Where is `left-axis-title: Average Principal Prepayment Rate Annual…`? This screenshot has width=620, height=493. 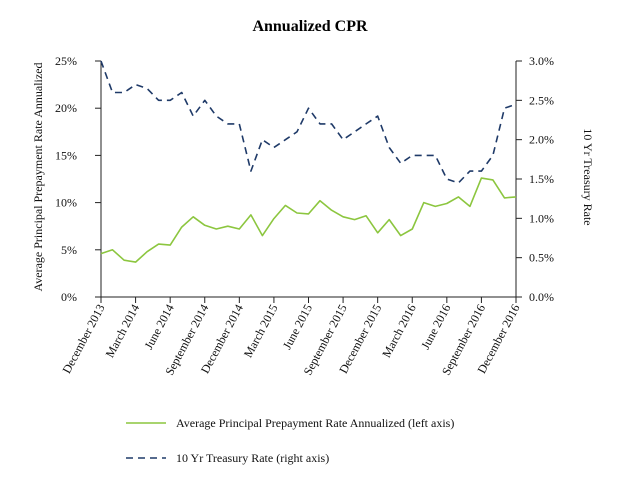
left-axis-title: Average Principal Prepayment Rate Annual… is located at coordinates (38, 176).